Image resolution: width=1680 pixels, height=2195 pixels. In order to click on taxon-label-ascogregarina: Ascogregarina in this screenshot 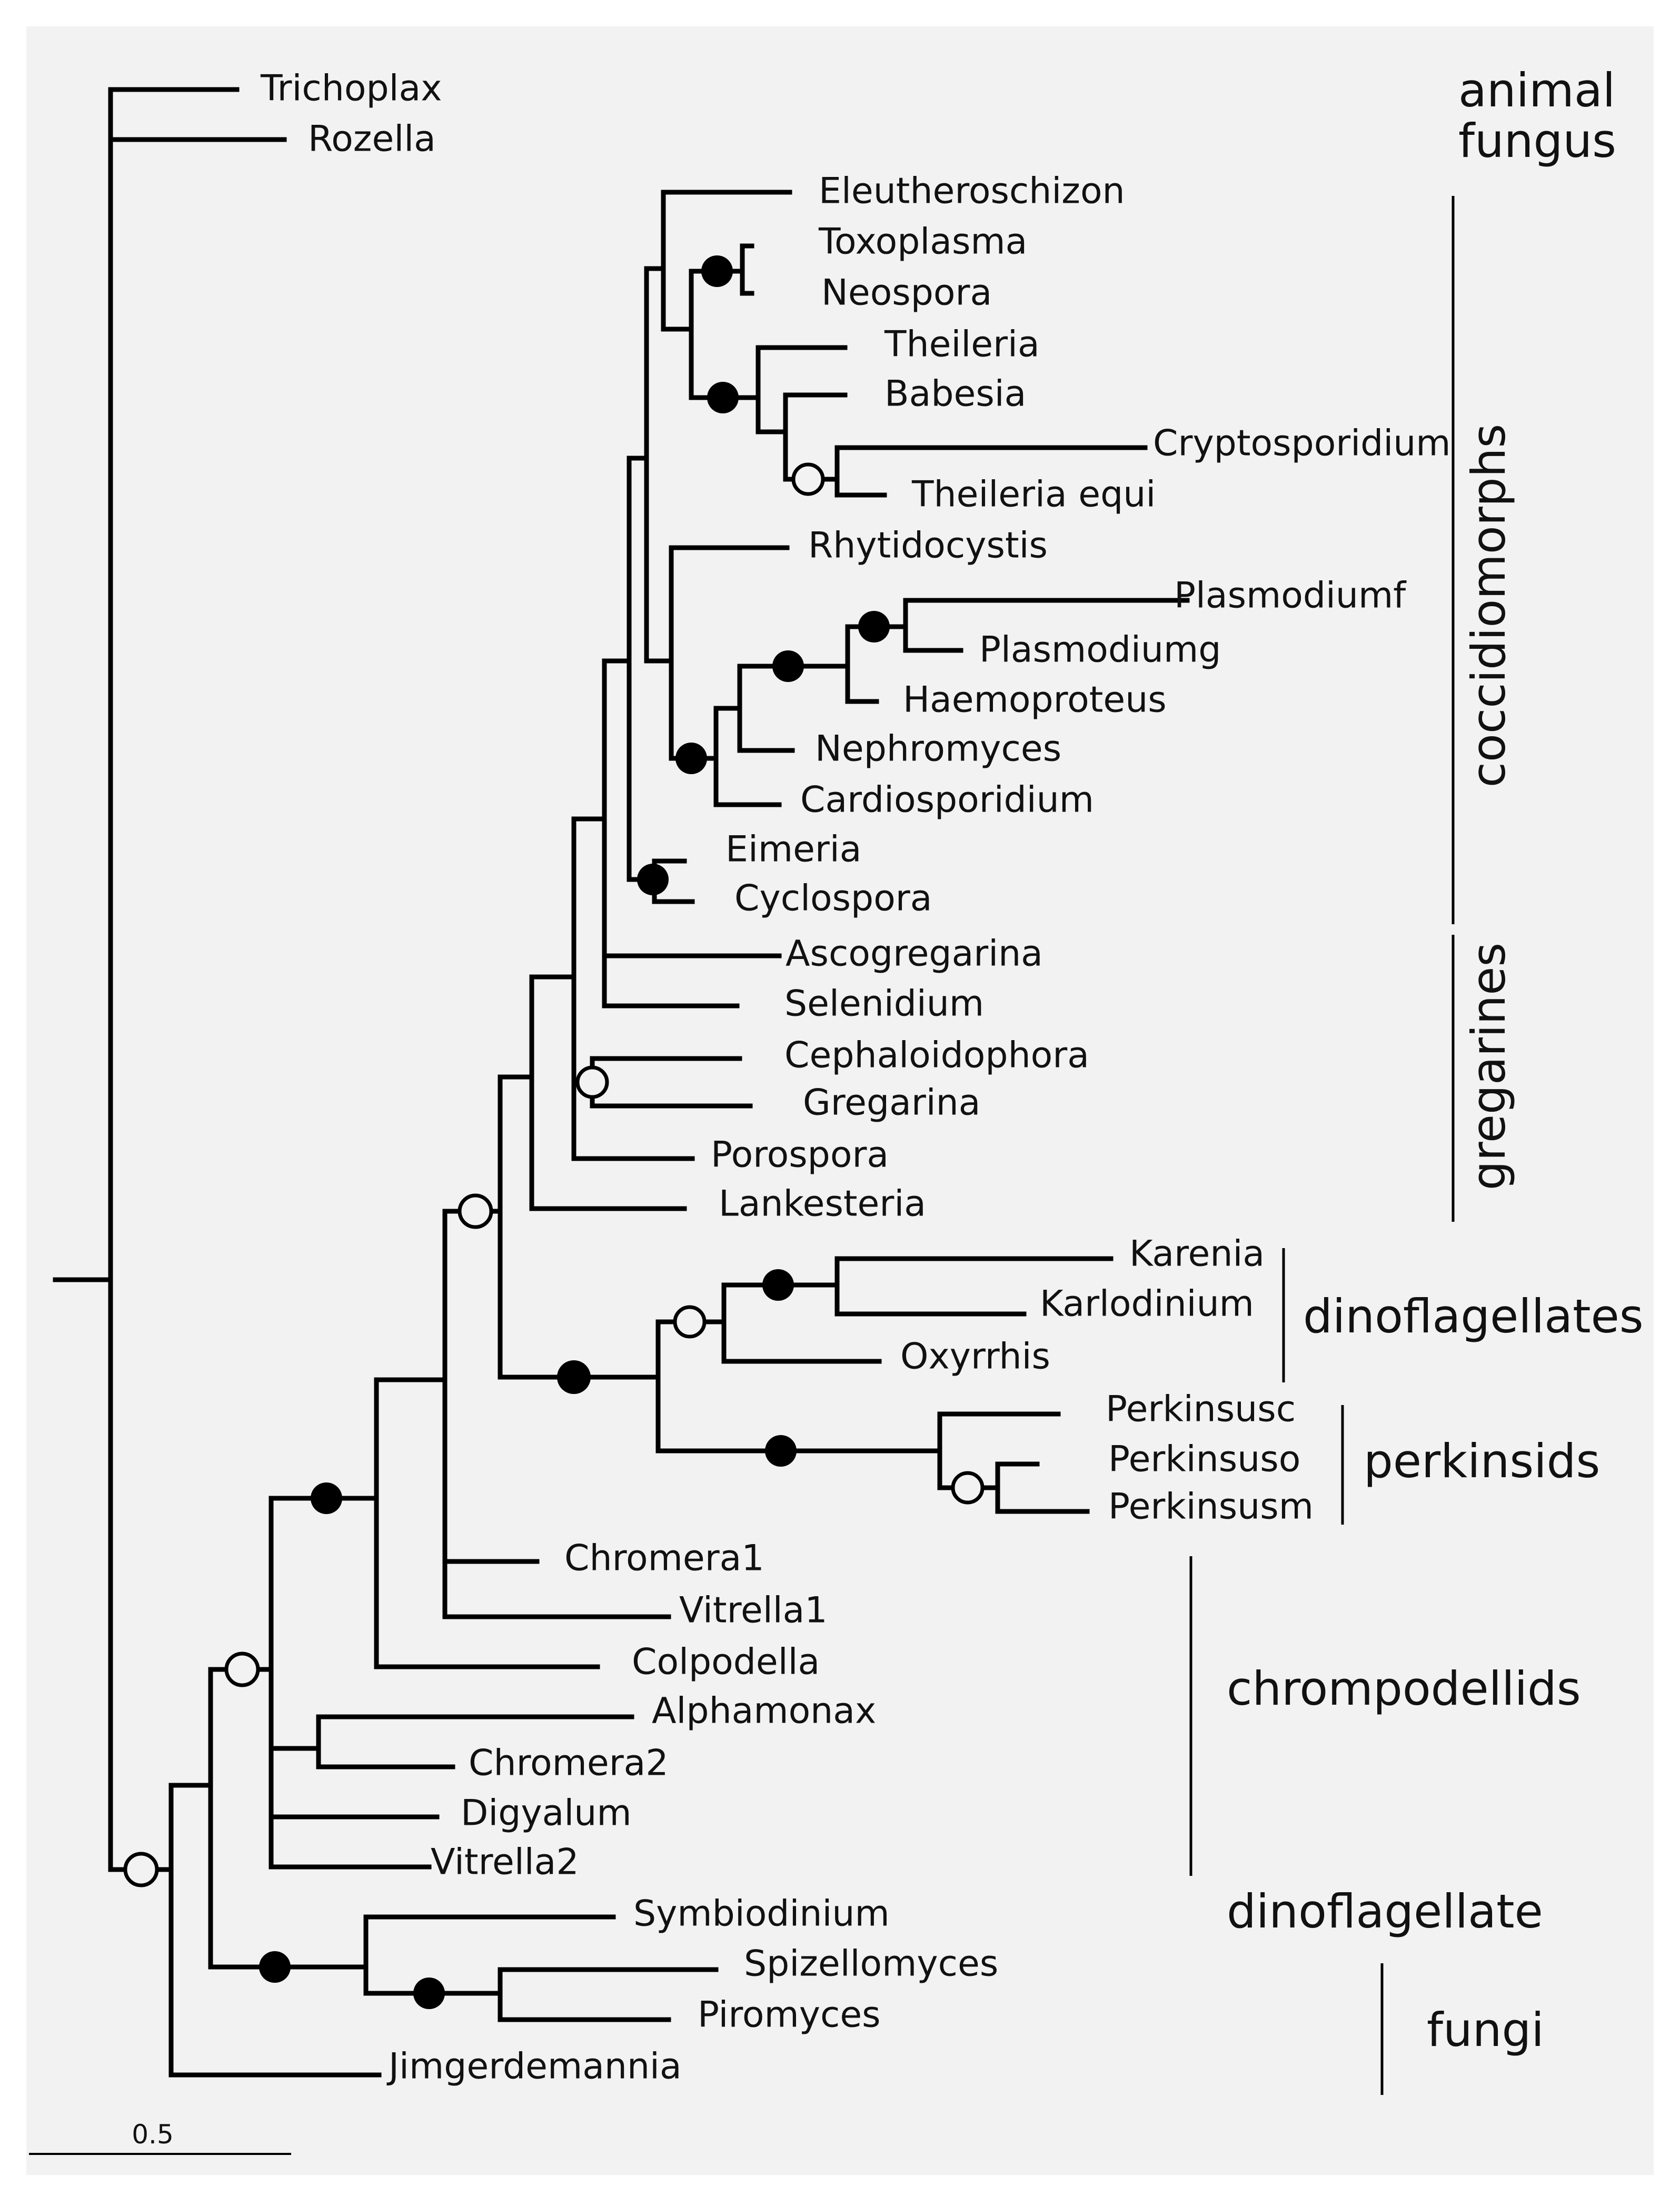, I will do `click(914, 954)`.